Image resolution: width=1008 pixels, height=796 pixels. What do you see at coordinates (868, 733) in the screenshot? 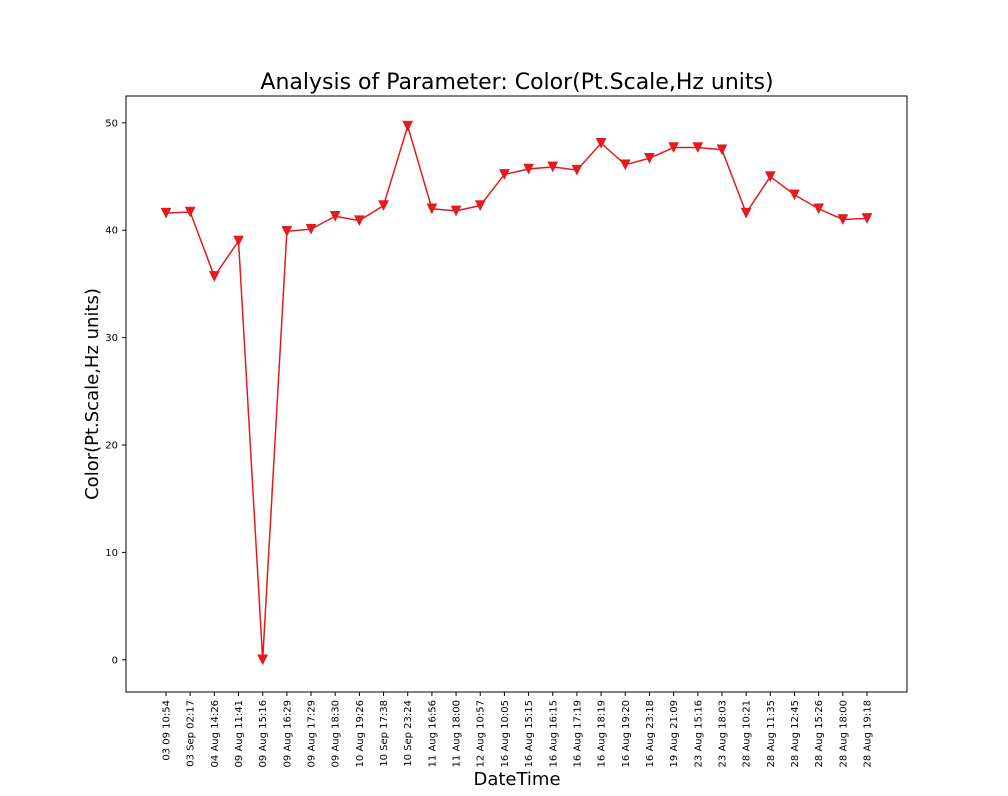
I see `x-tick-label: 28 Aug 19:18` at bounding box center [868, 733].